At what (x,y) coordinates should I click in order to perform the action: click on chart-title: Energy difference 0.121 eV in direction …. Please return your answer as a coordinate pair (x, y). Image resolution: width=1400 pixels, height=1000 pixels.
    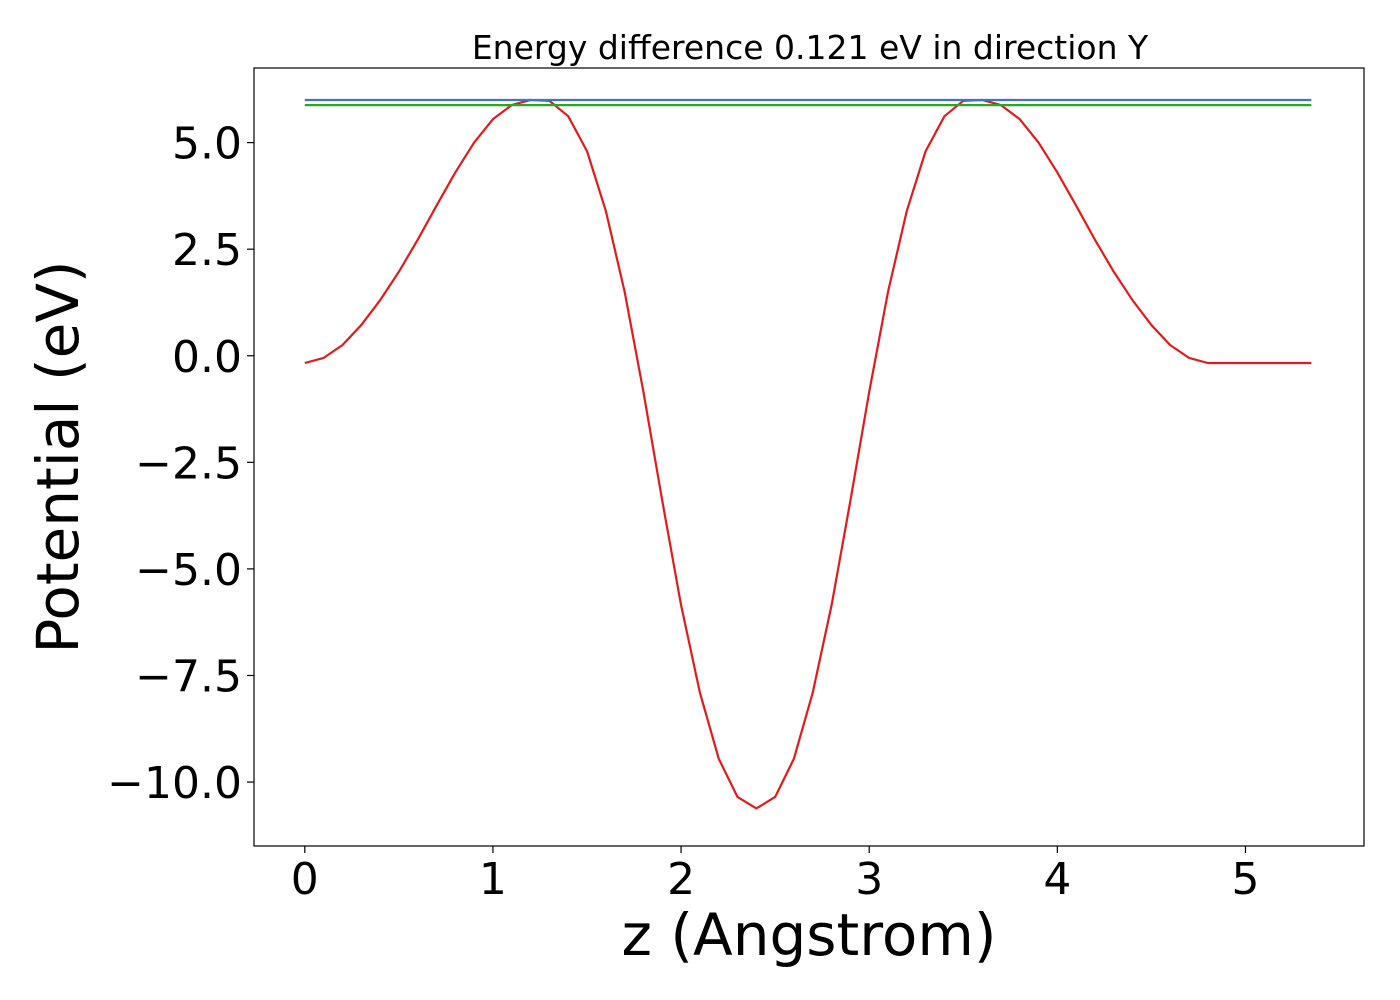
    Looking at the image, I should click on (810, 47).